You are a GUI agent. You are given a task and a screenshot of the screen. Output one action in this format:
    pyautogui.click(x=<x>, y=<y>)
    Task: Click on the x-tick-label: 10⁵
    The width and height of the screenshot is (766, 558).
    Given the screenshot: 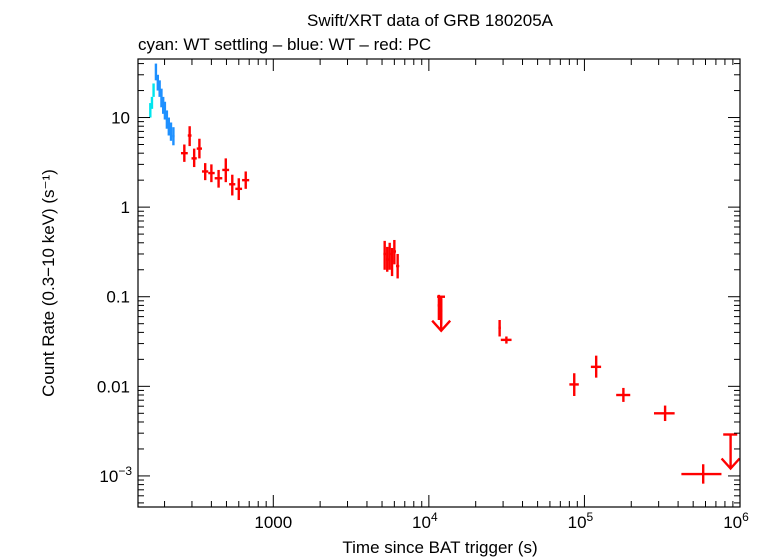 What is the action you would take?
    pyautogui.click(x=581, y=521)
    